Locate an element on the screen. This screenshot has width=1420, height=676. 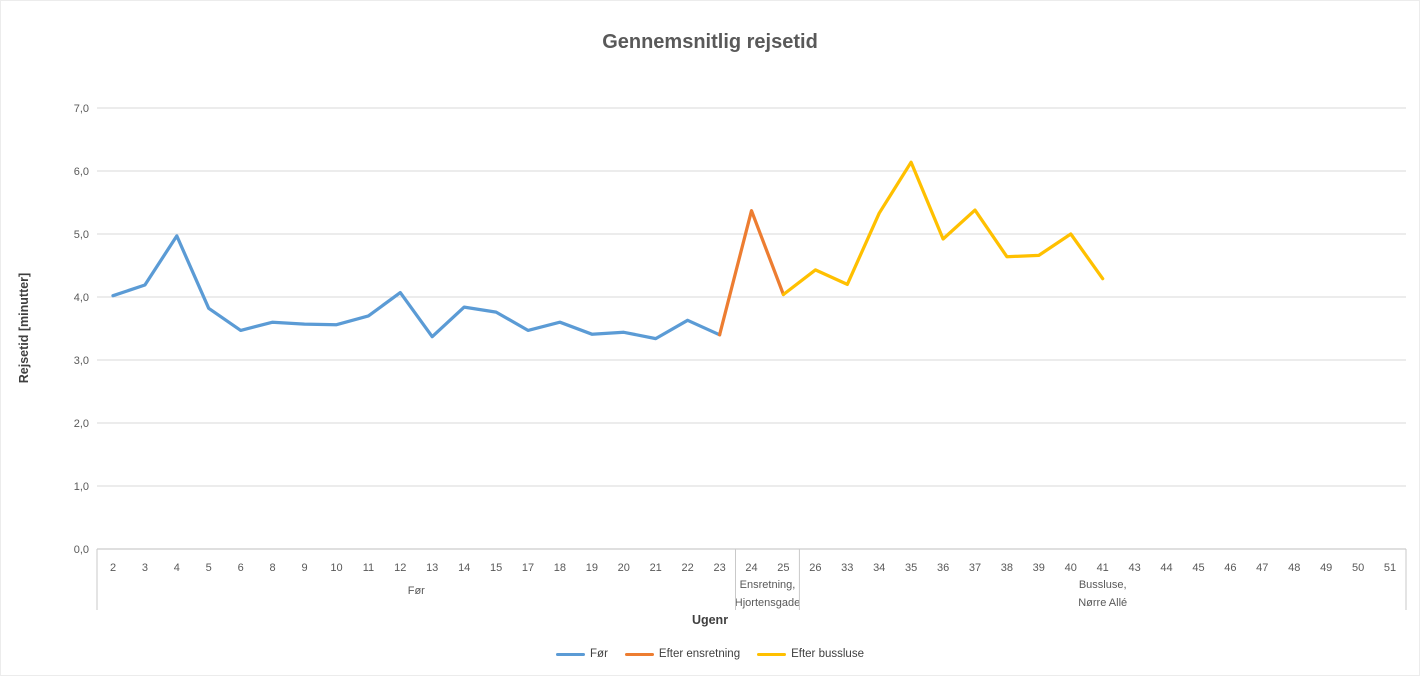
x-tick-label: 22 is located at coordinates (687, 568).